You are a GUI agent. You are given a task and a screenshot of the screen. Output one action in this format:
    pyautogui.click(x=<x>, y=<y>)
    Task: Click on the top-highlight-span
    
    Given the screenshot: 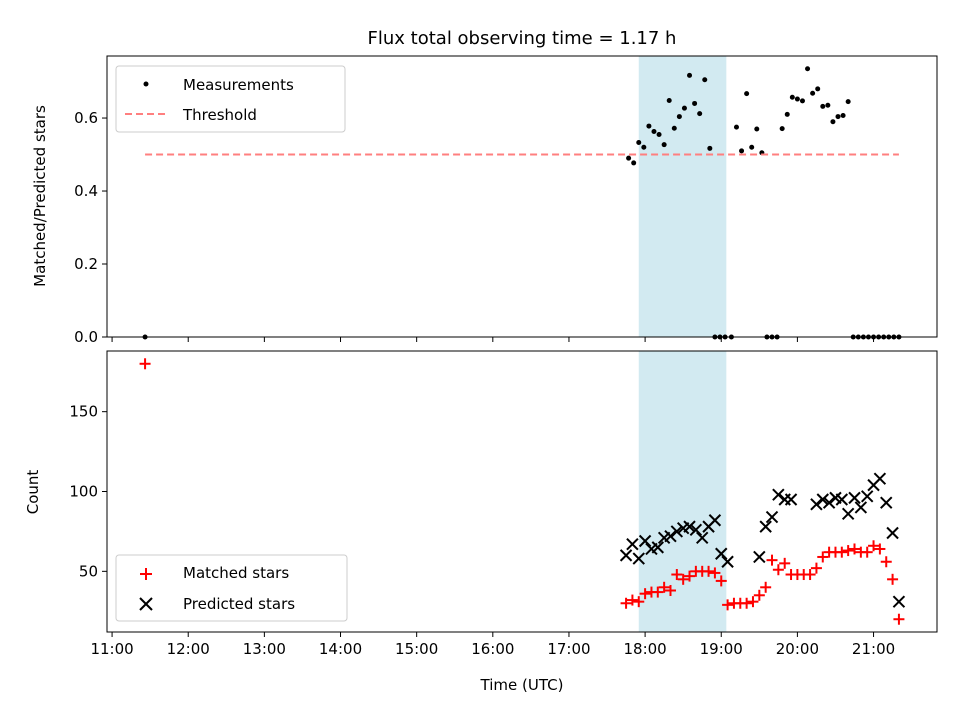 What is the action you would take?
    pyautogui.click(x=682, y=196)
    